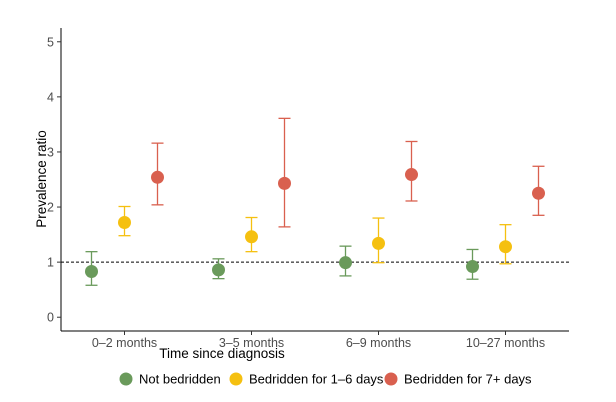  I want to click on x-tick-label: 10–27 months, so click(505, 343).